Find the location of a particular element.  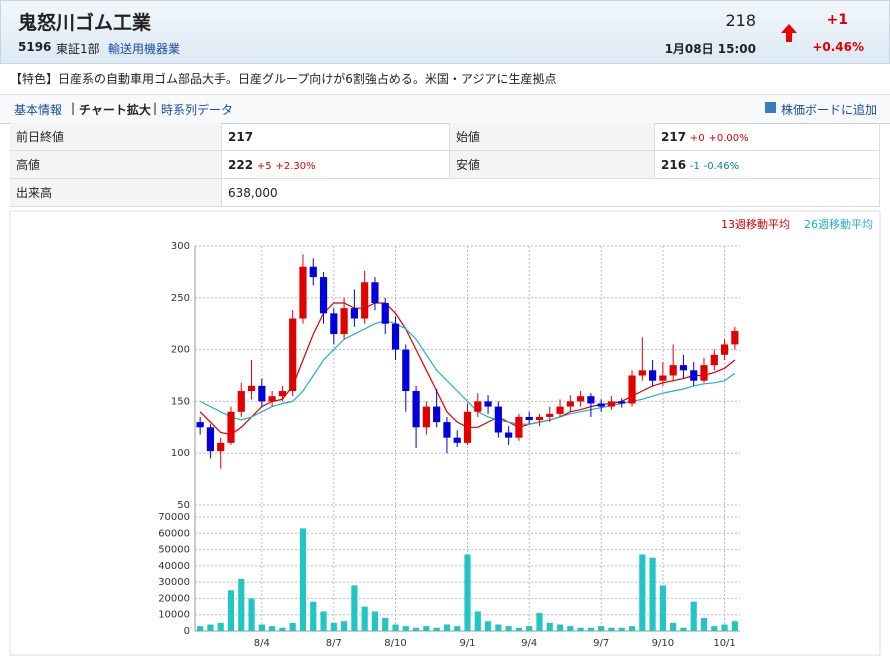

basic-link: 基本情報 is located at coordinates (38, 110).